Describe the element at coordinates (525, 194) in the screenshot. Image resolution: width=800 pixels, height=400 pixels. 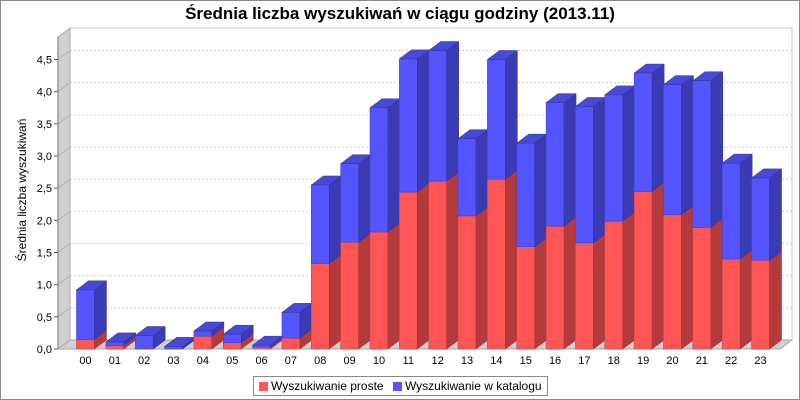
I see `bar-catalog-15-front` at that location.